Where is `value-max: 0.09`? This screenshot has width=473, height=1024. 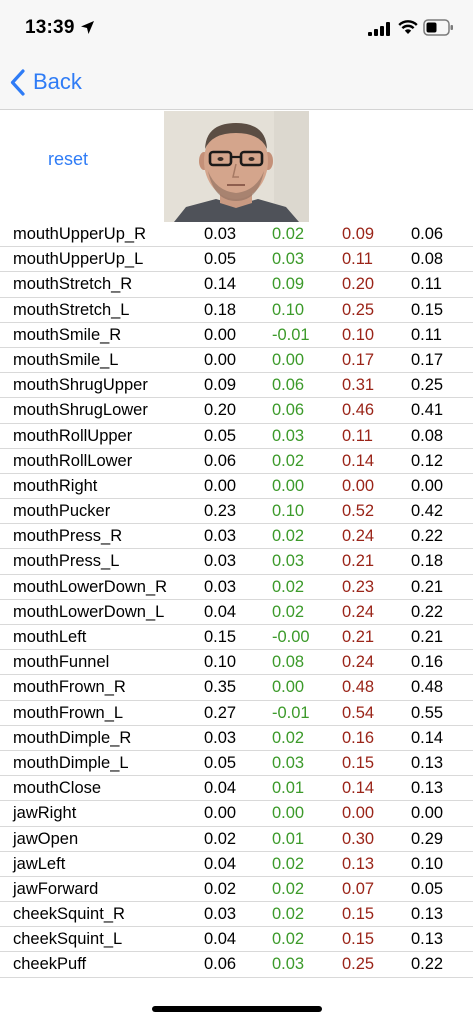
value-max: 0.09 is located at coordinates (358, 234).